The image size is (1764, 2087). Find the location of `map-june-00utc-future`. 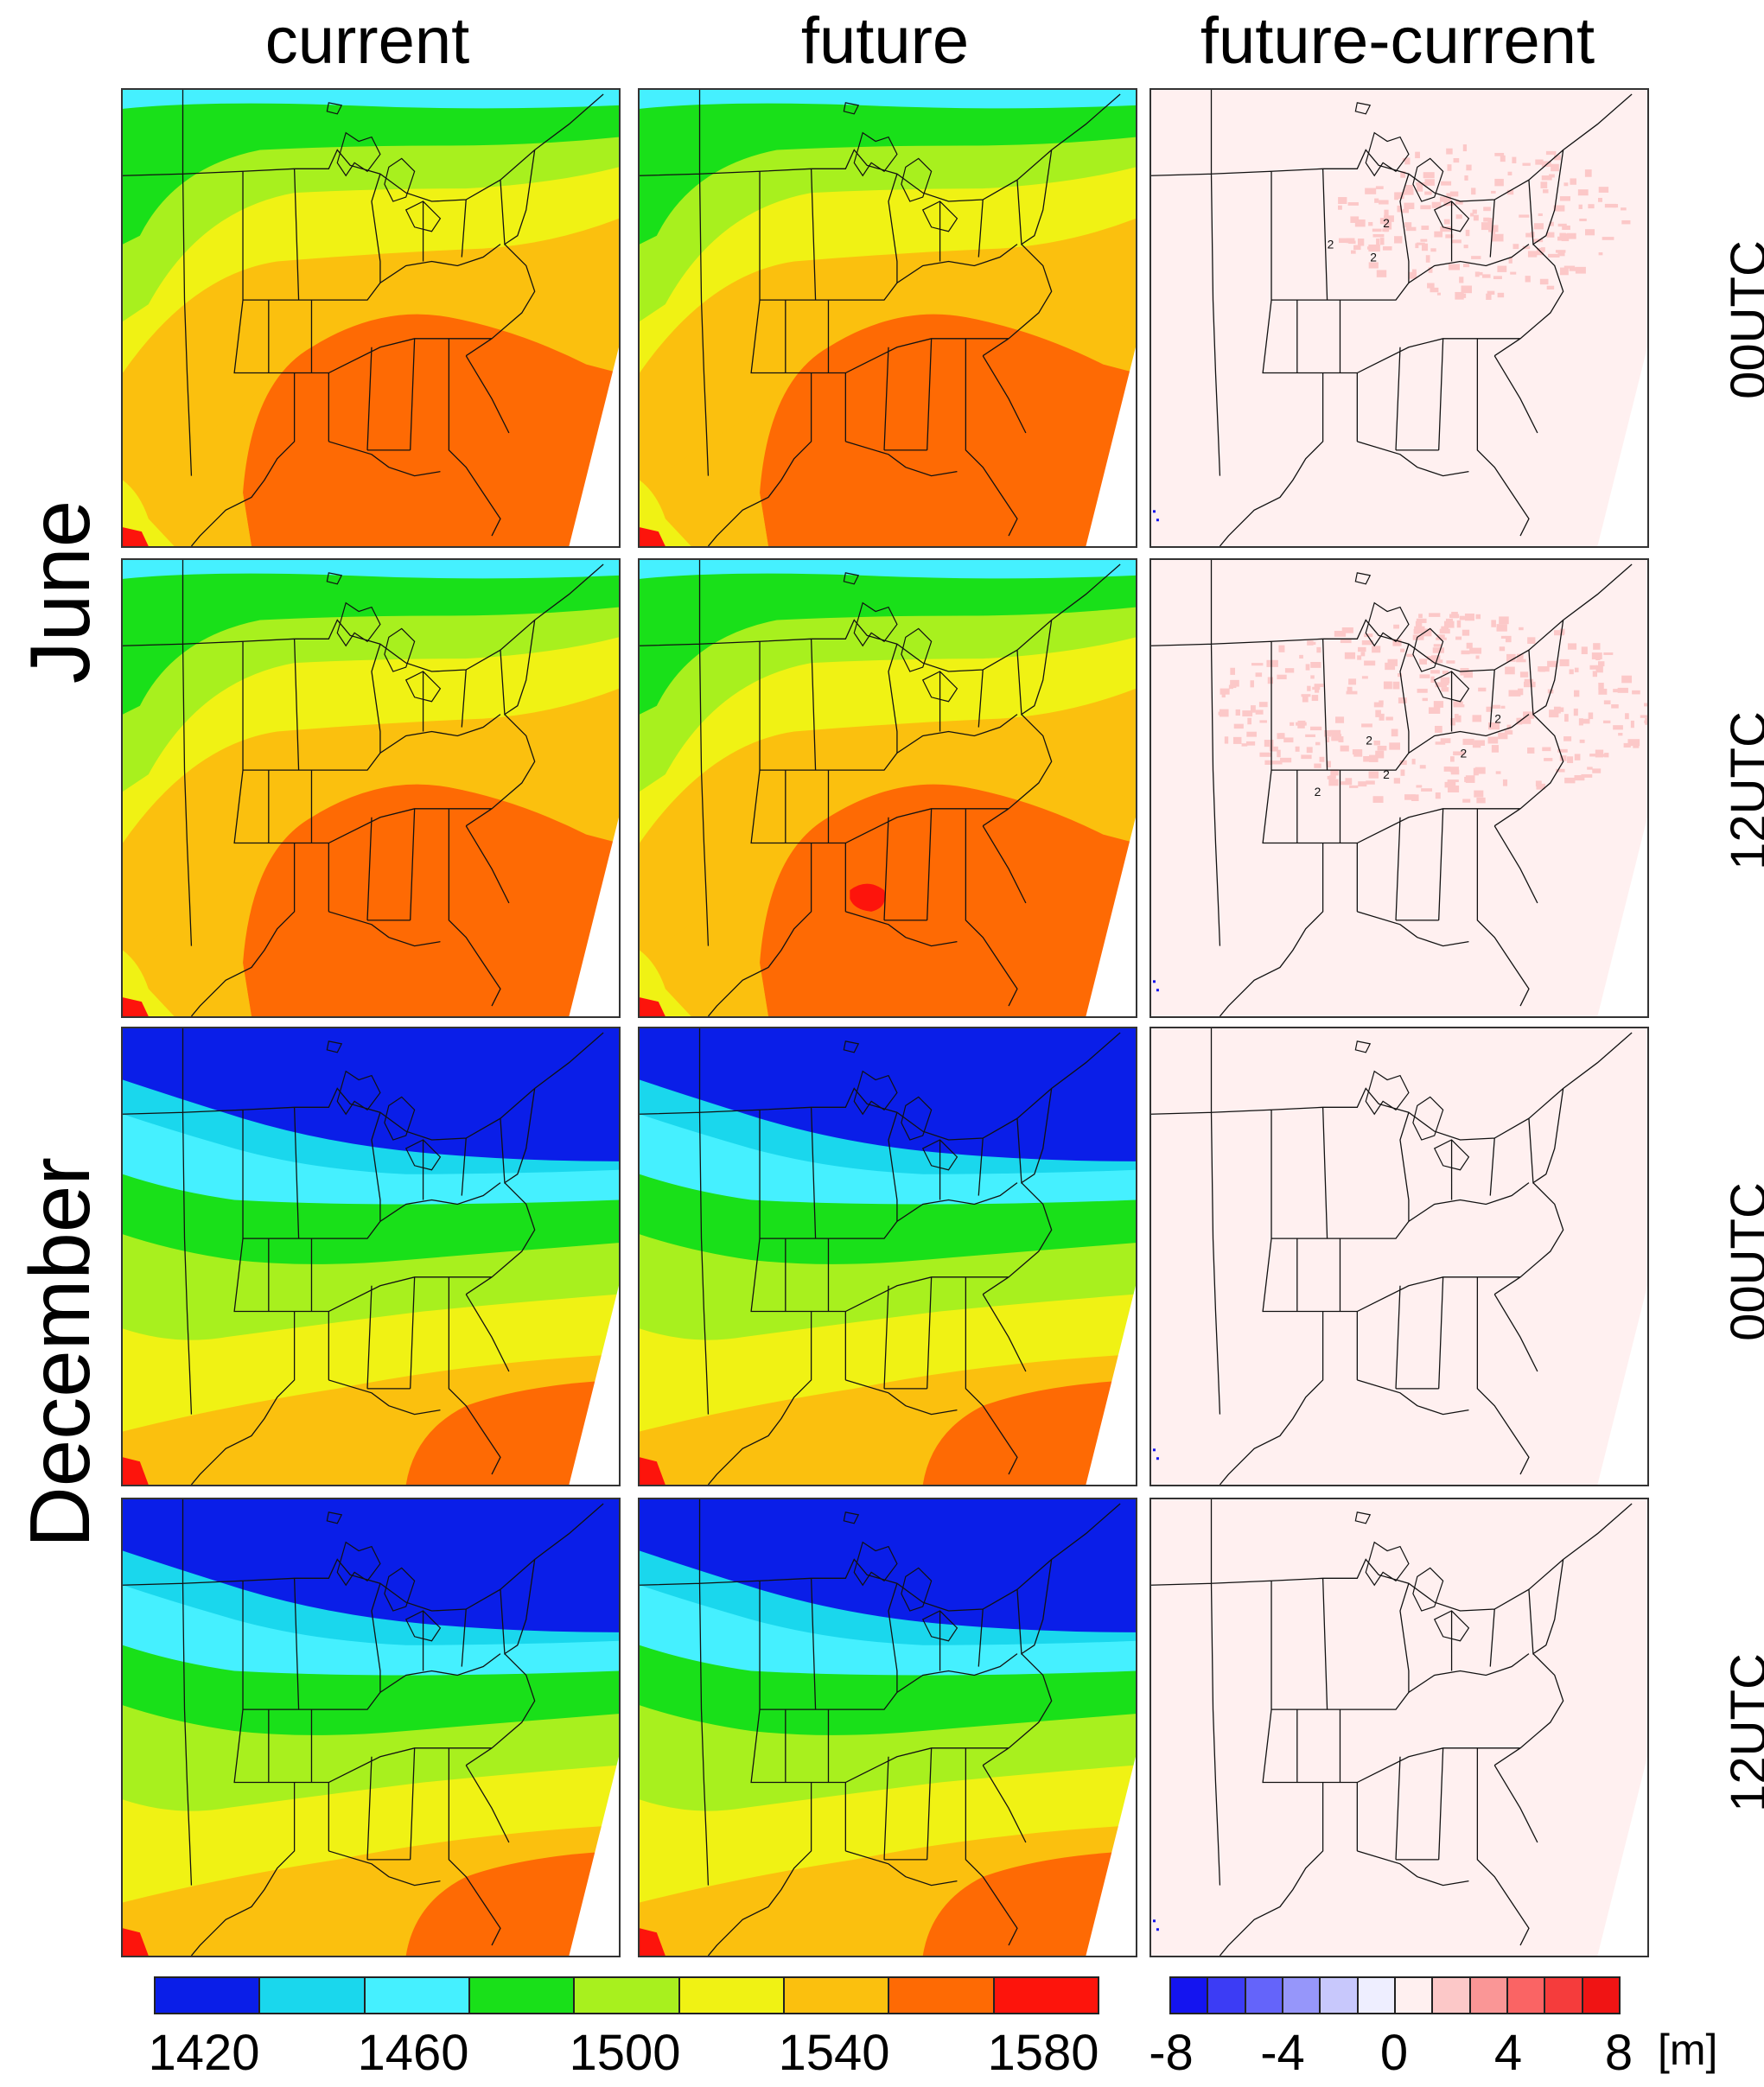

map-june-00utc-future is located at coordinates (887, 318).